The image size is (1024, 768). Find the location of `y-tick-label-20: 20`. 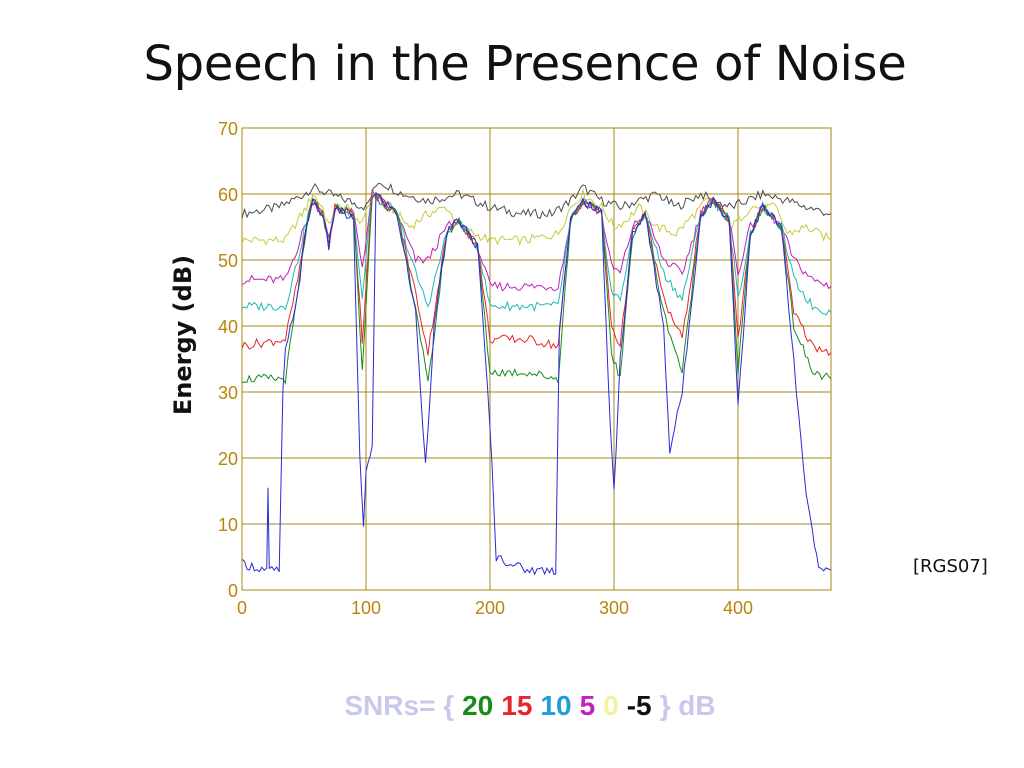

y-tick-label-20: 20 is located at coordinates (228, 459).